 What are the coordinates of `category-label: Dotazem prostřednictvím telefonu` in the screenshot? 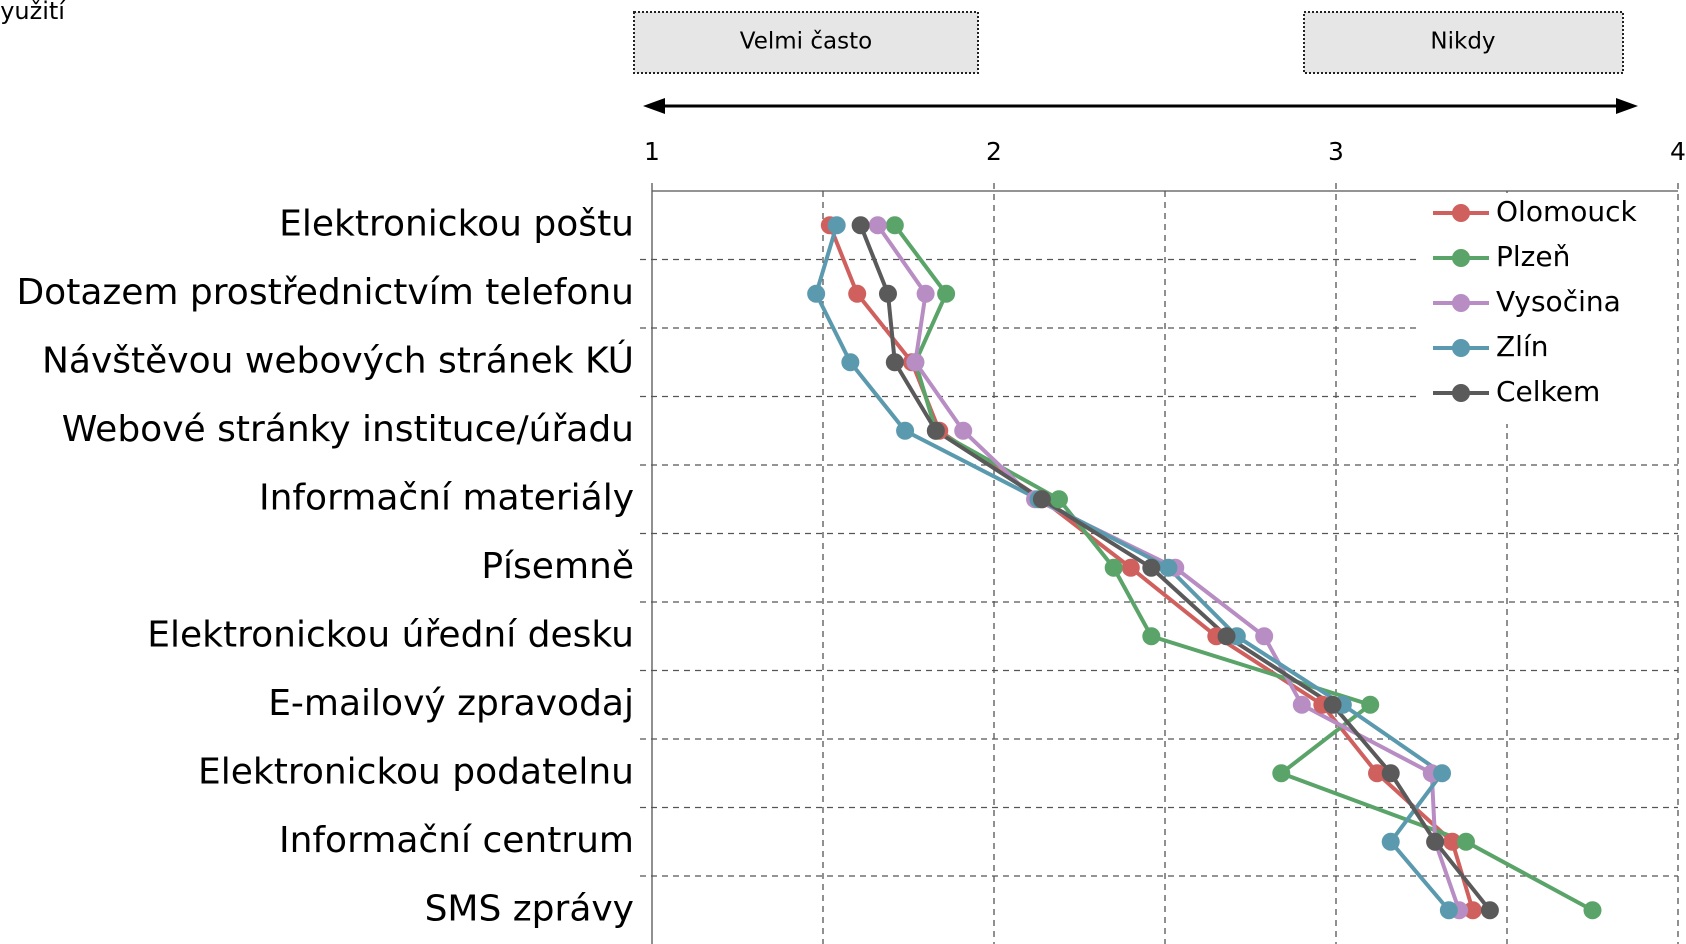 It's located at (325, 292).